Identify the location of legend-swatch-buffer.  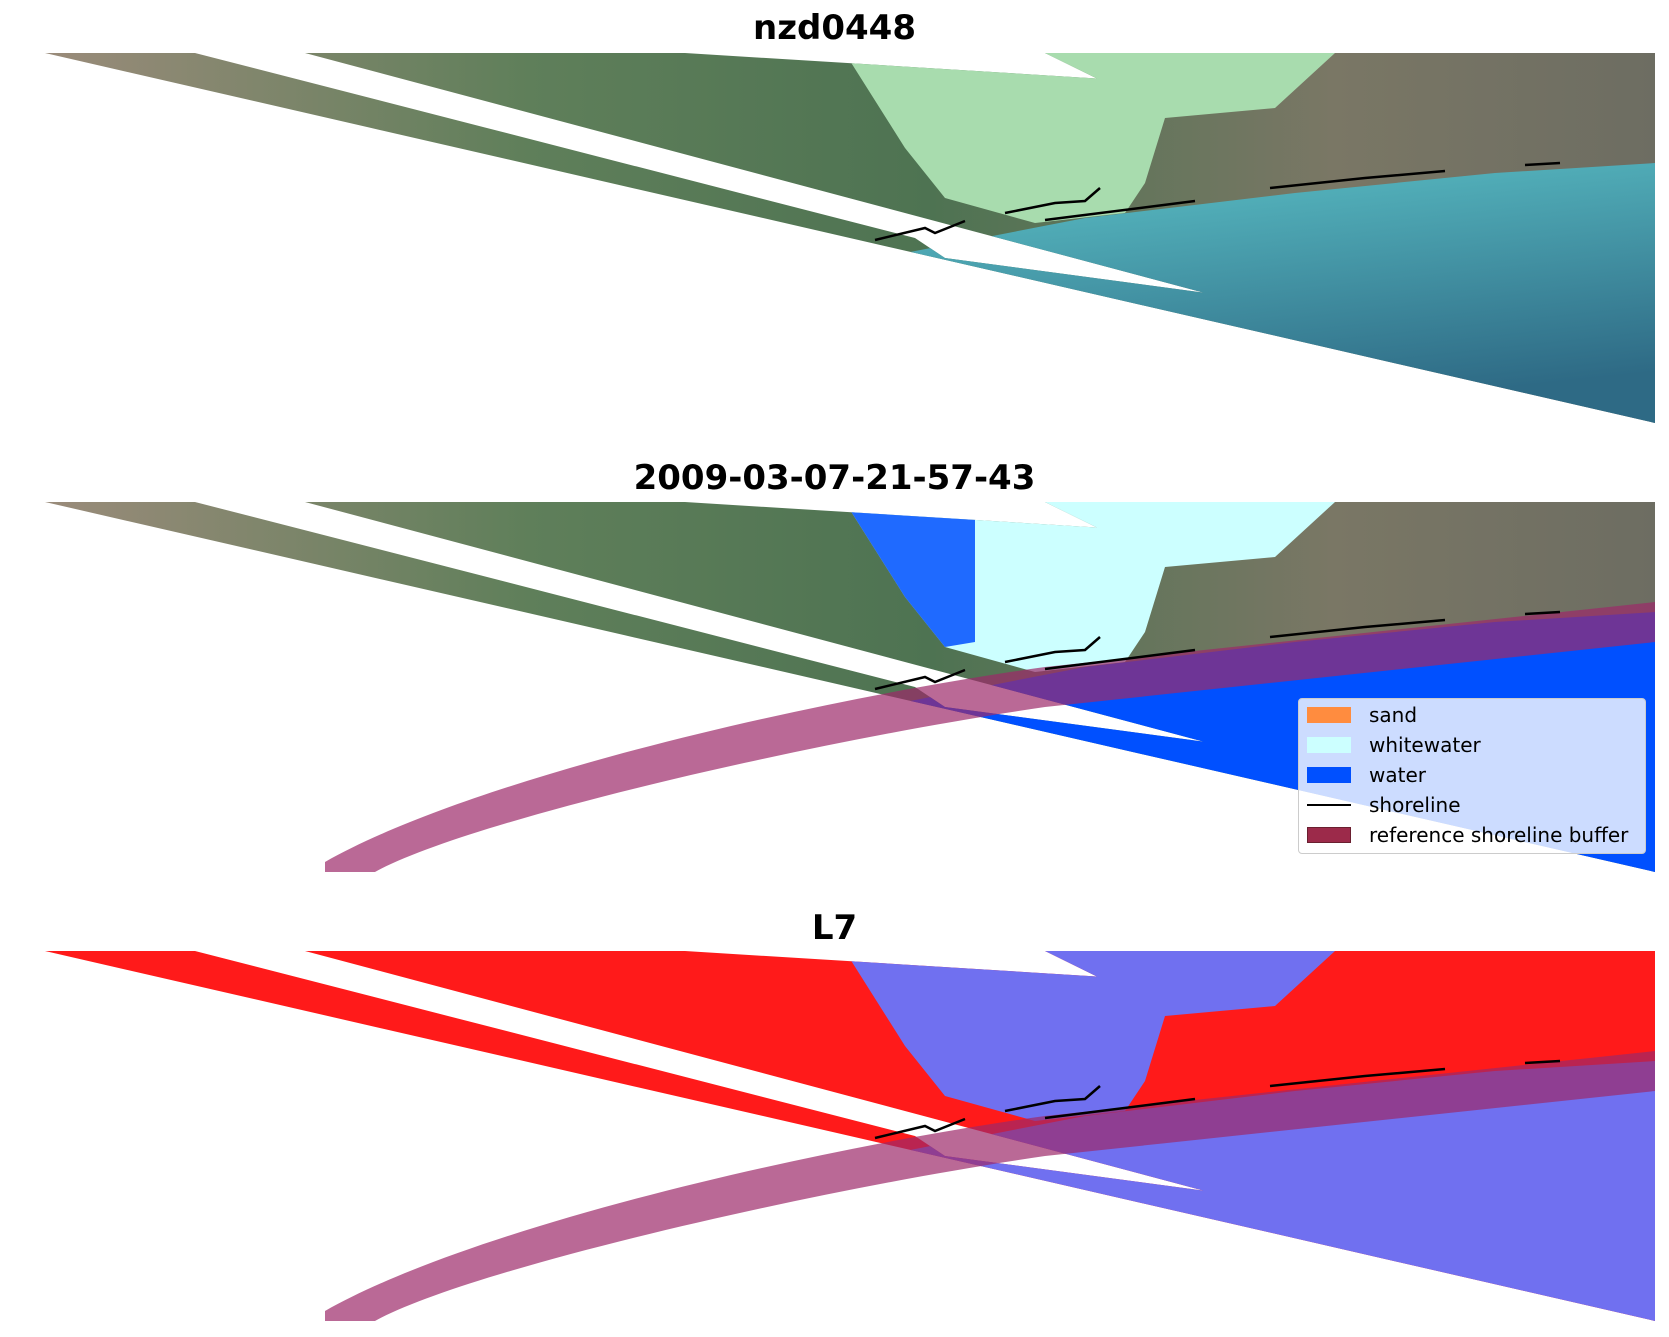
(1329, 835).